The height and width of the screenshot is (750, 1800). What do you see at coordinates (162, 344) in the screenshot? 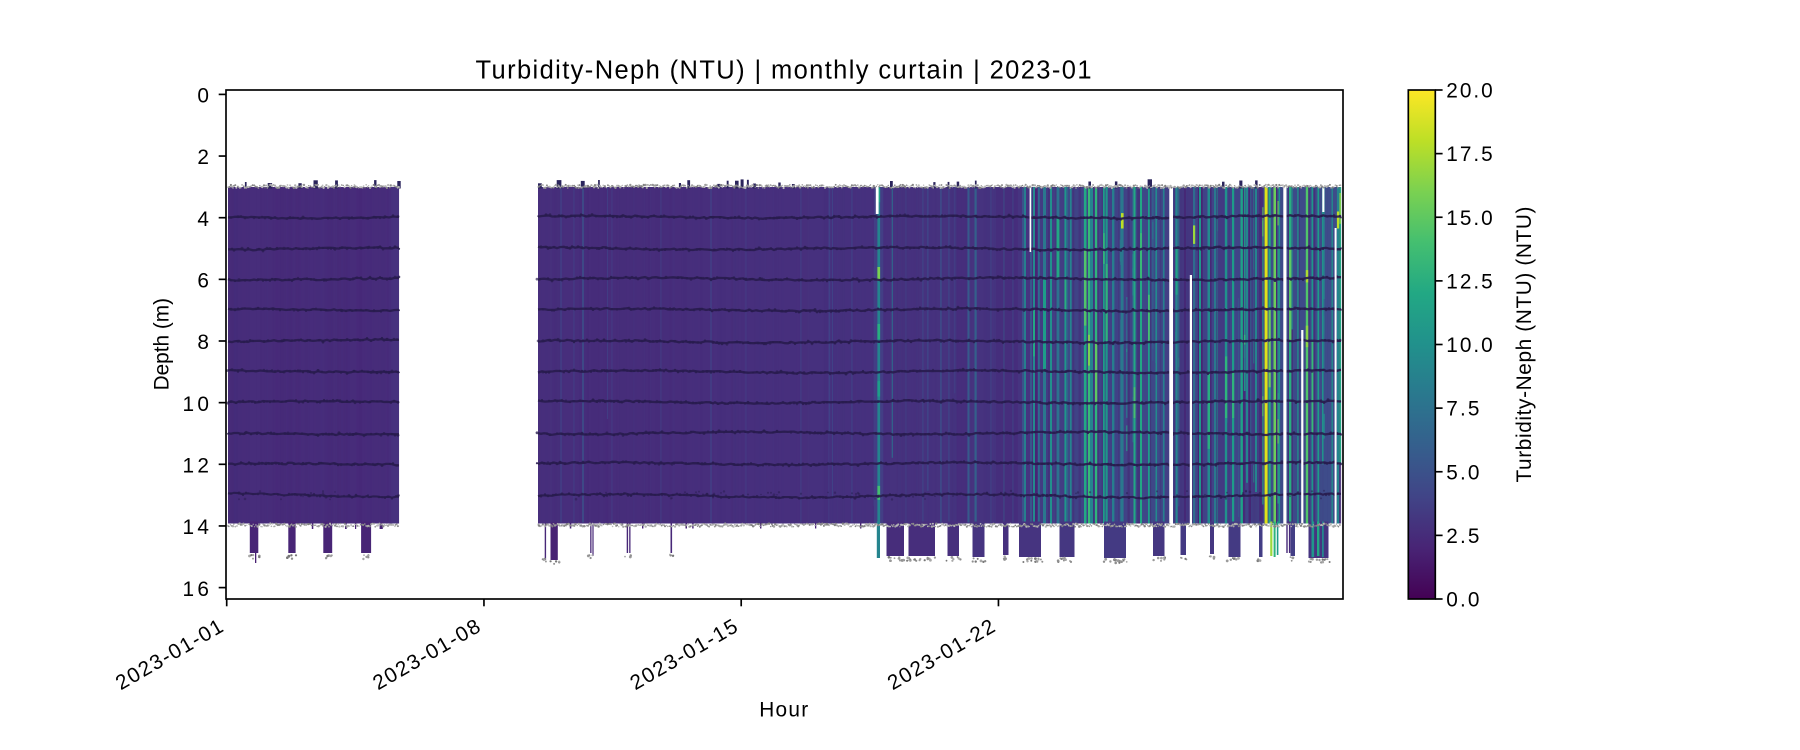
I see `svg-text: Depth (m)` at bounding box center [162, 344].